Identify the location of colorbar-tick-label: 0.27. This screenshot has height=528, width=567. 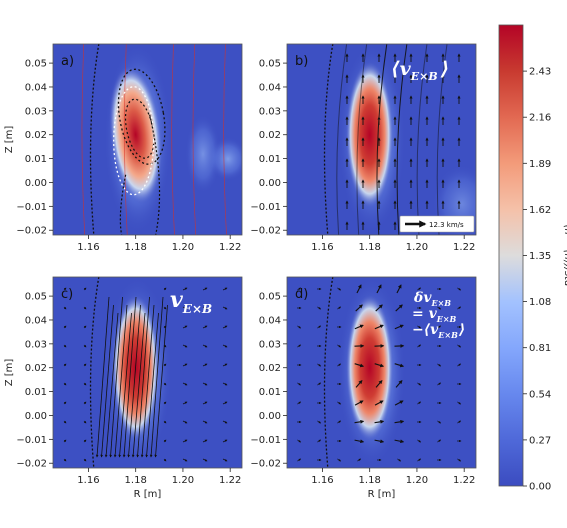
(540, 440).